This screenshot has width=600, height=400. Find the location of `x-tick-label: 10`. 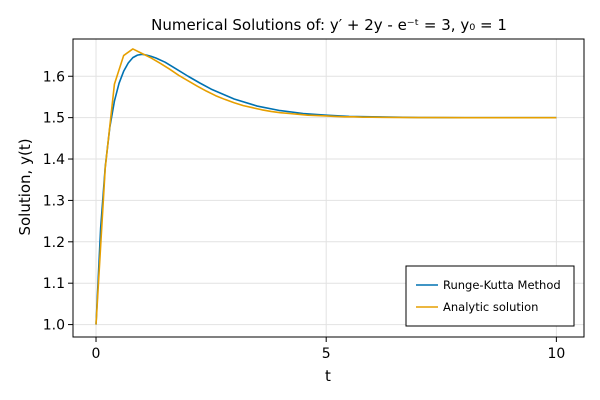

x-tick-label: 10 is located at coordinates (556, 354).